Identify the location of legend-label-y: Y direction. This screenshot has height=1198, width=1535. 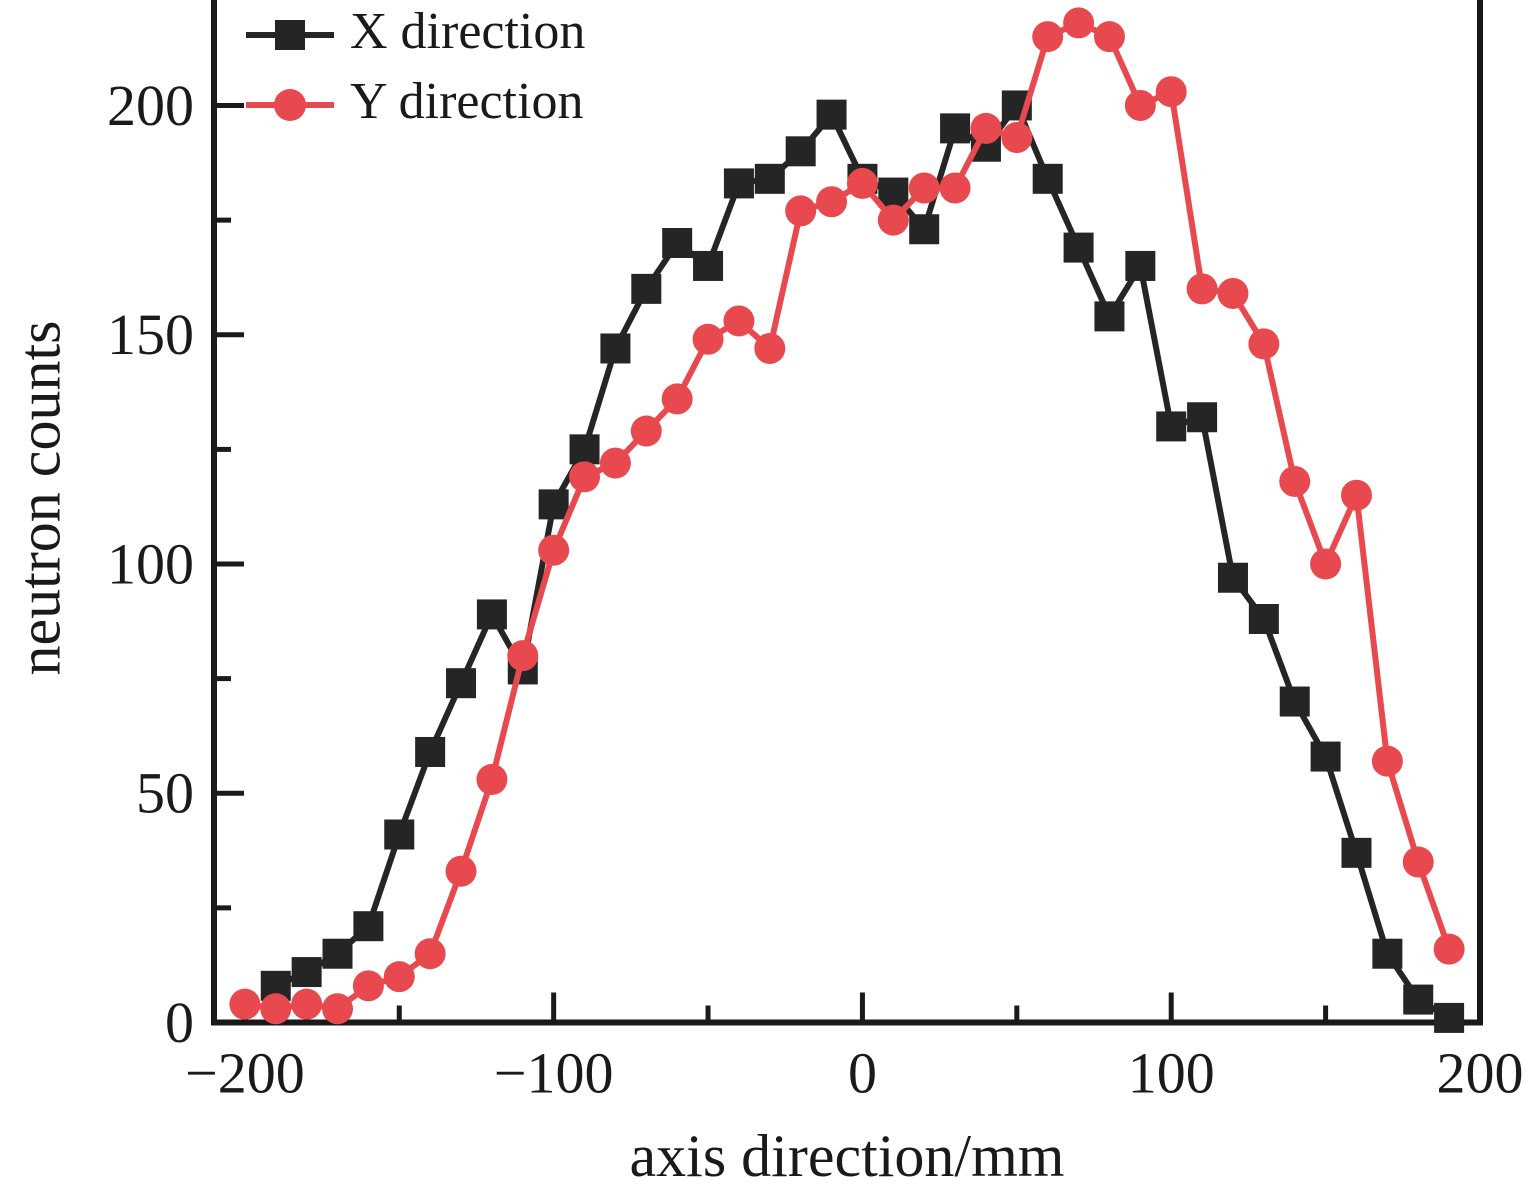
(467, 101).